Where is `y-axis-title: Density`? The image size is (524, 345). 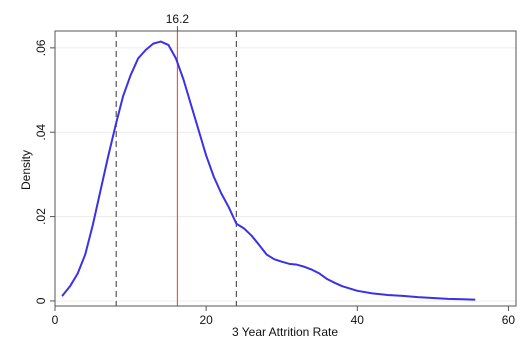
y-axis-title: Density is located at coordinates (26, 170).